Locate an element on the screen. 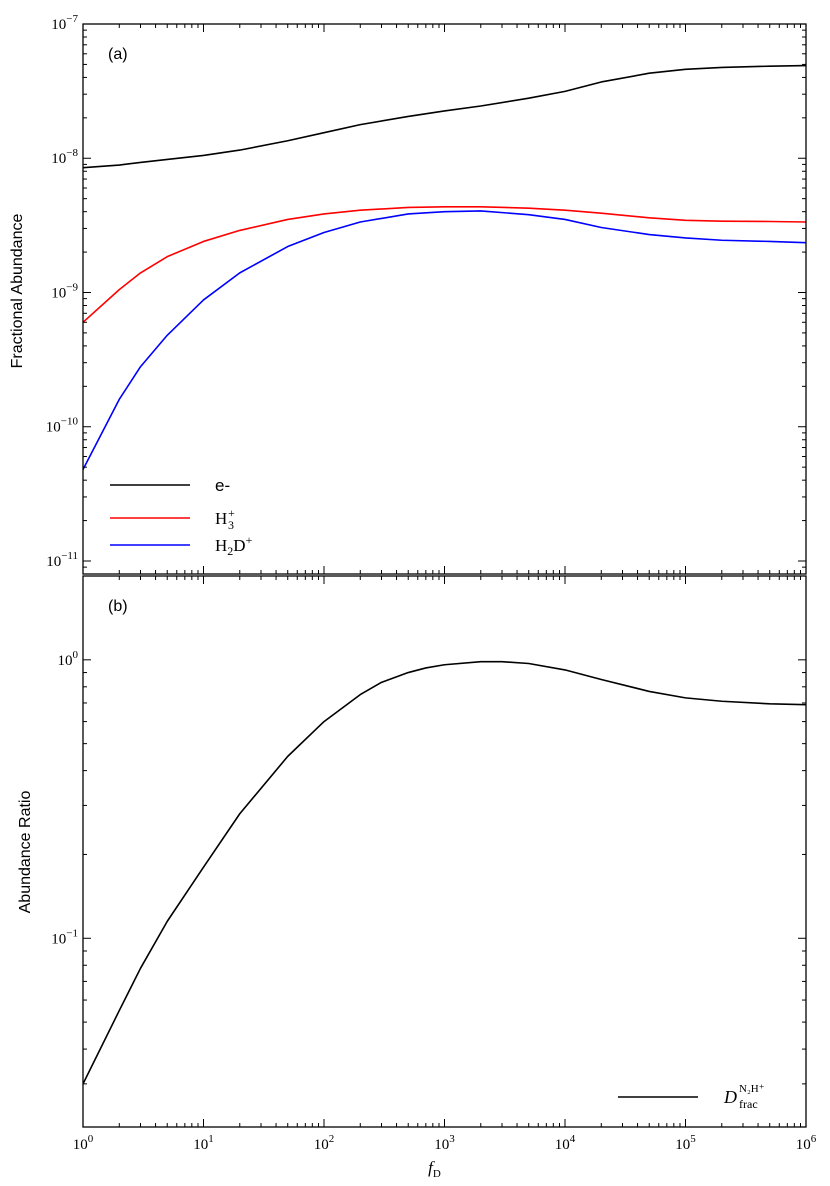  panel-label-b: (b) is located at coordinates (118, 606).